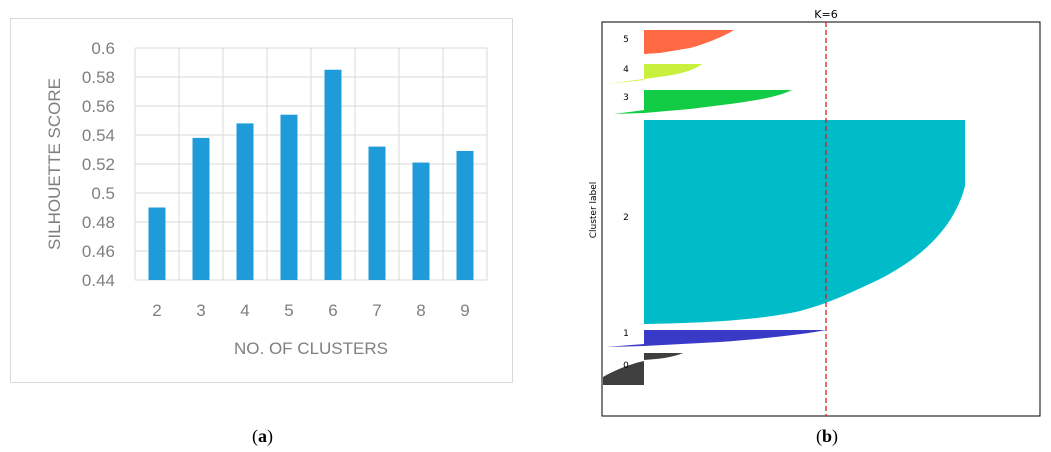 The image size is (1051, 452). Describe the element at coordinates (376, 310) in the screenshot. I see `x-tick-label: 7` at that location.